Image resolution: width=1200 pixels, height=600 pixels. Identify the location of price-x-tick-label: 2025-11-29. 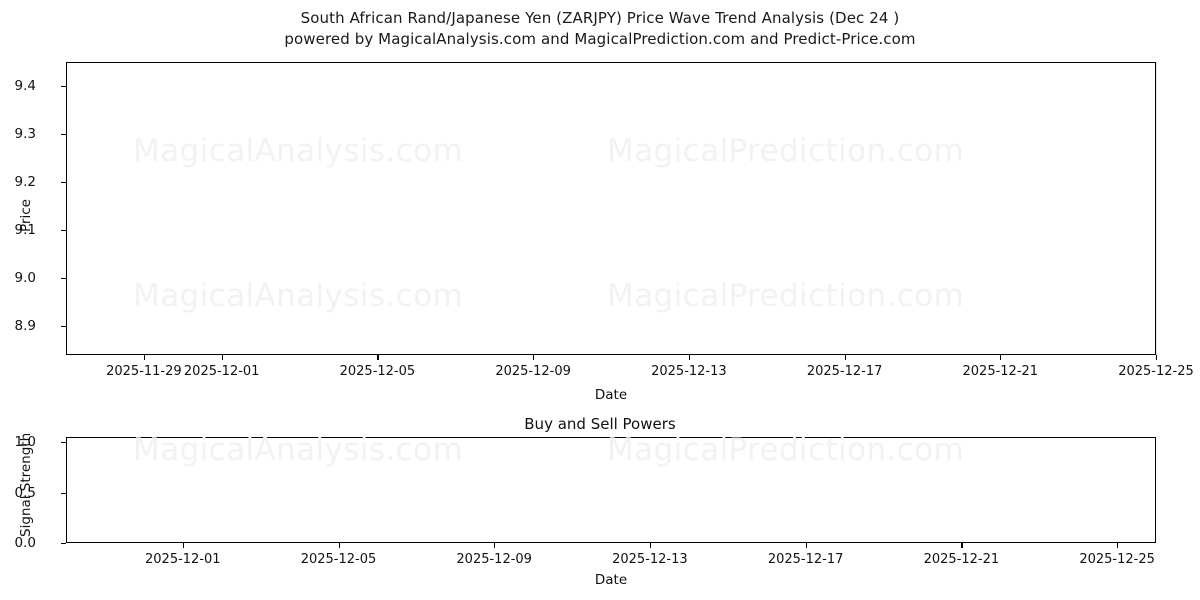
(144, 371).